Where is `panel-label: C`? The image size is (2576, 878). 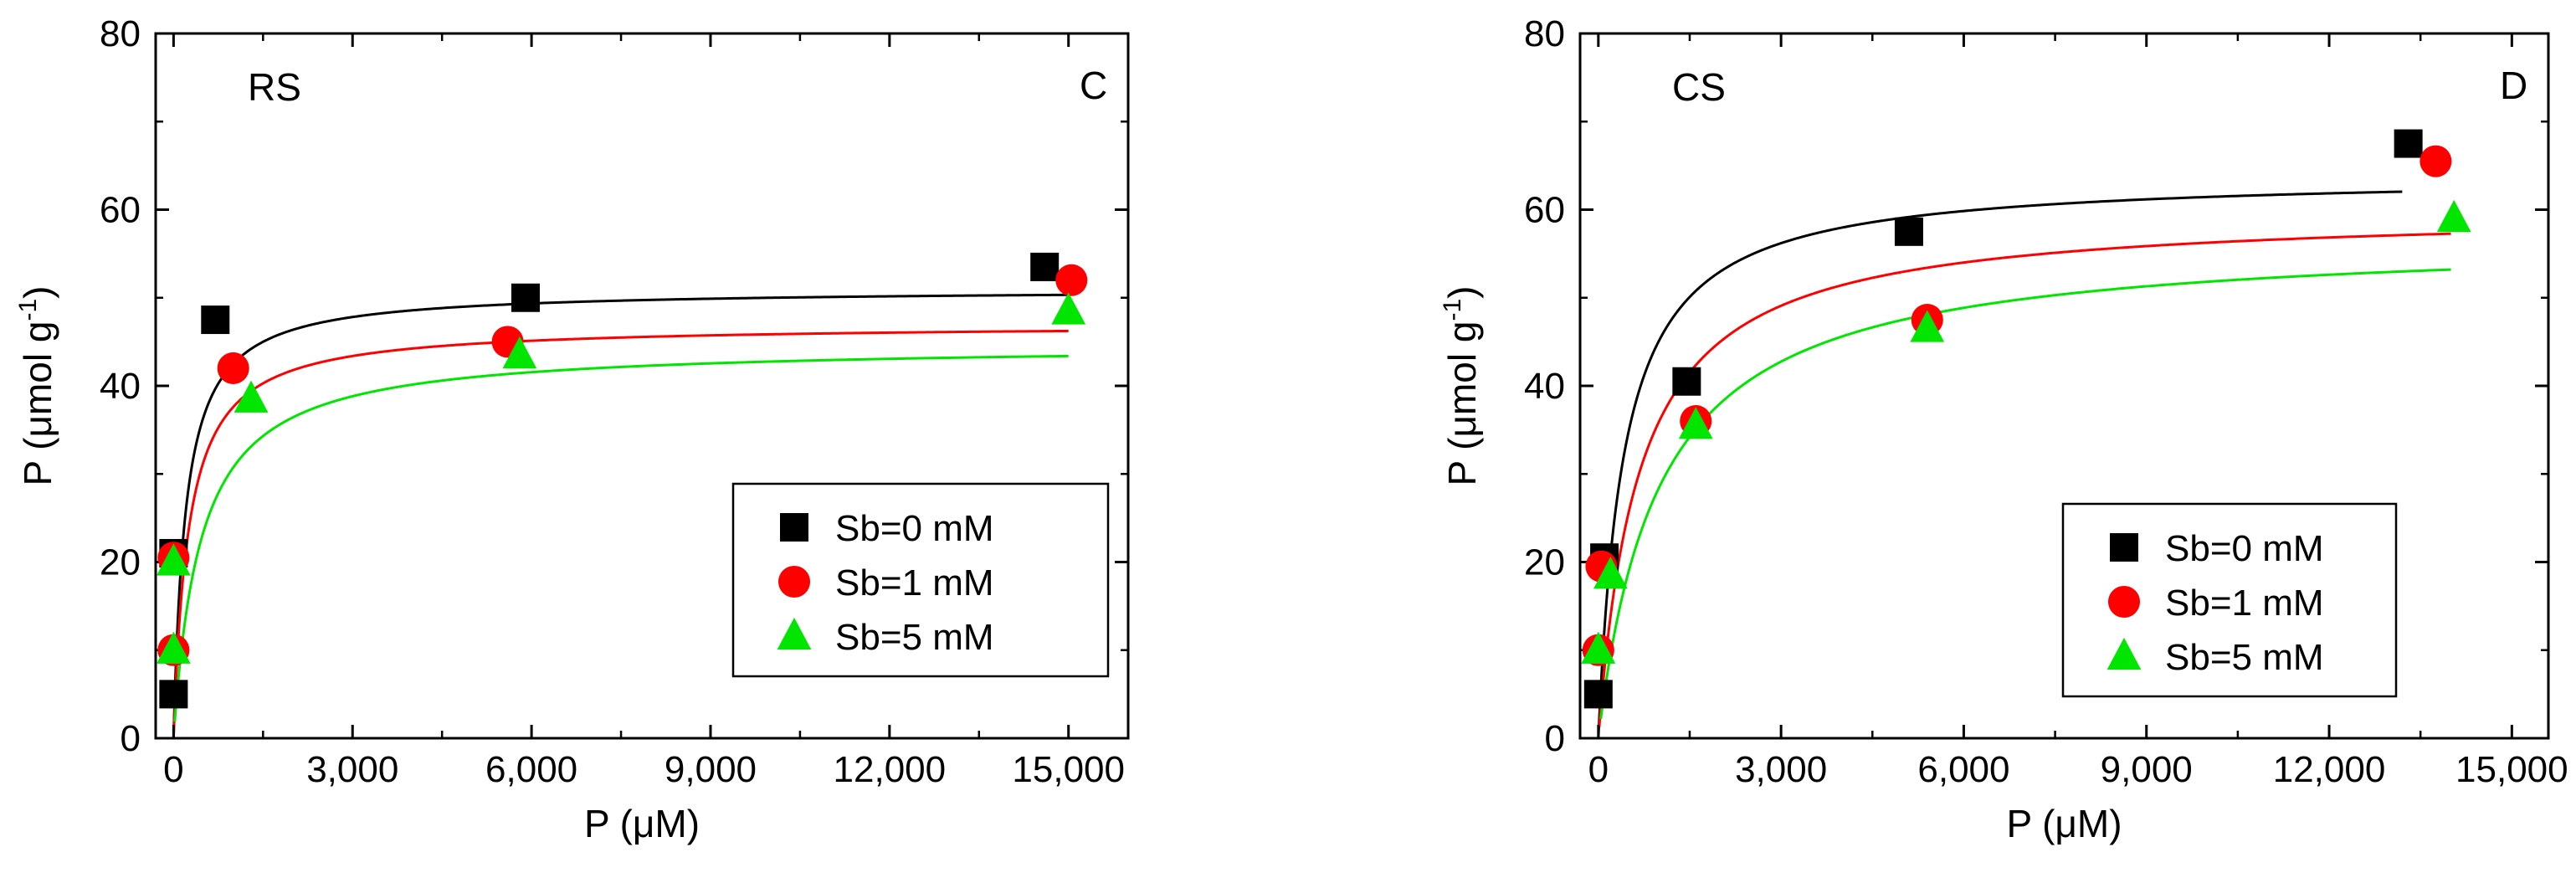
panel-label: C is located at coordinates (1093, 86).